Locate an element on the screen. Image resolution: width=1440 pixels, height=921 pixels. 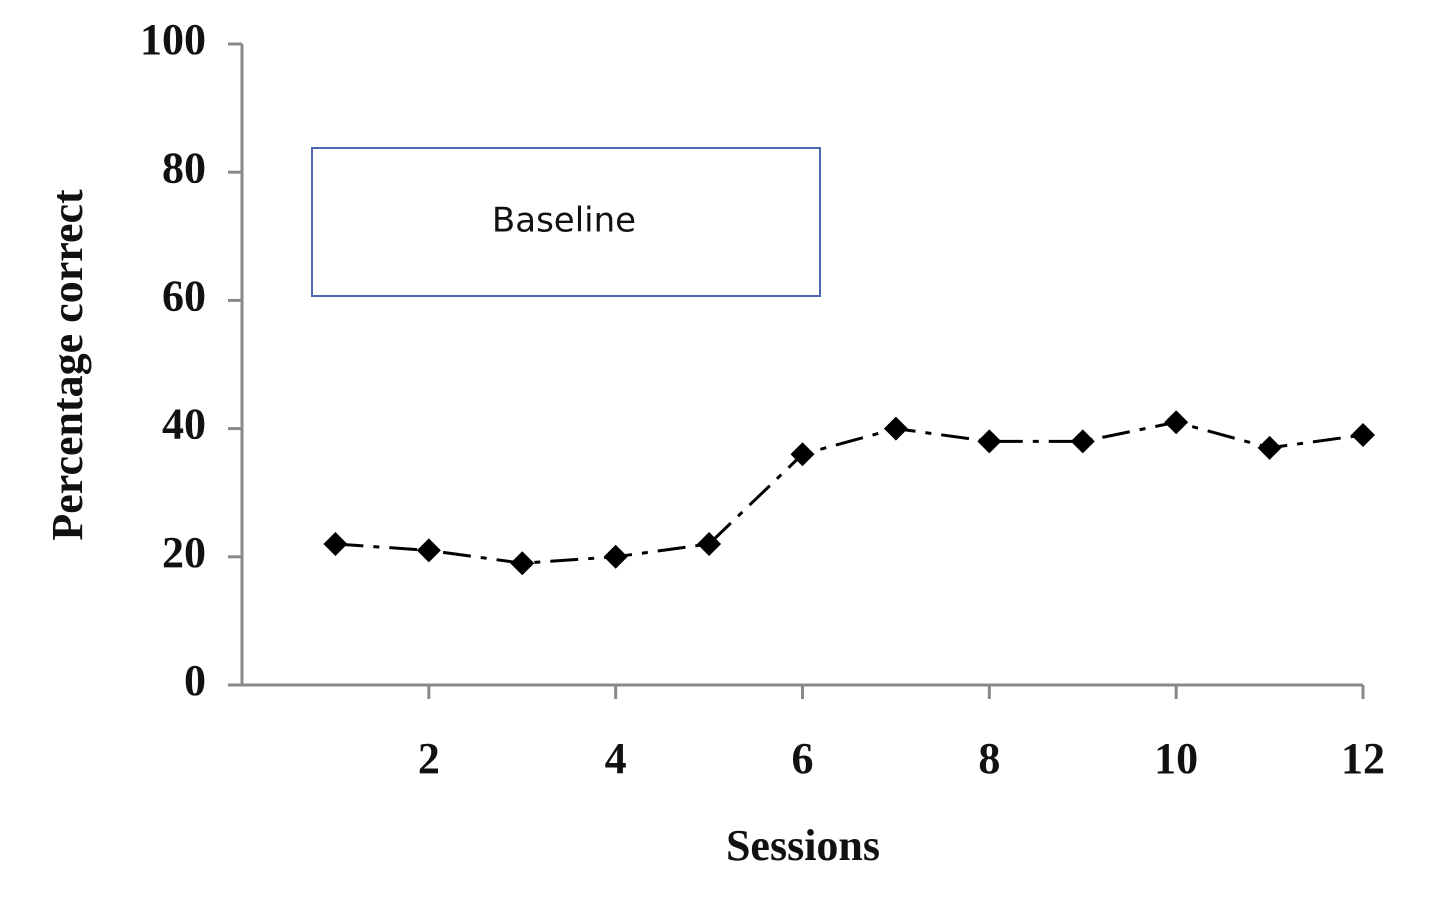
annotation-box is located at coordinates (566, 222).